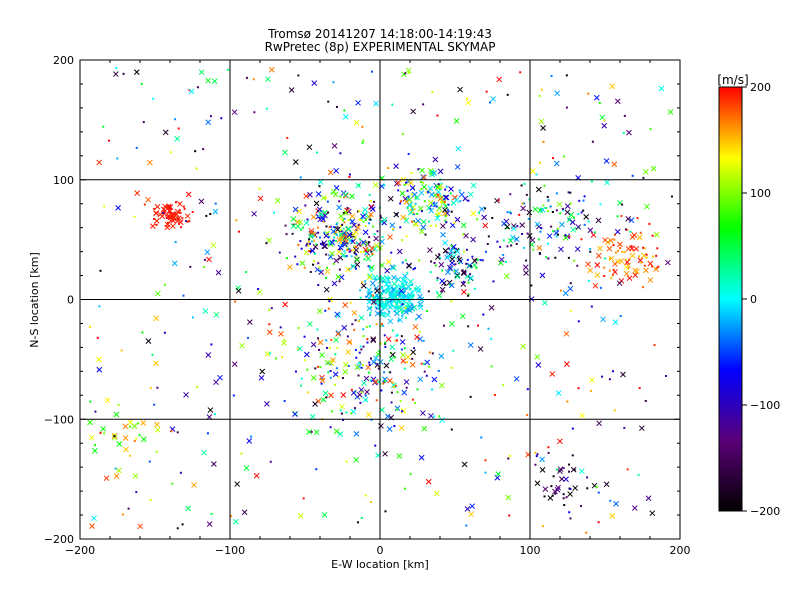  What do you see at coordinates (63, 180) in the screenshot?
I see `y-tick-label: 100` at bounding box center [63, 180].